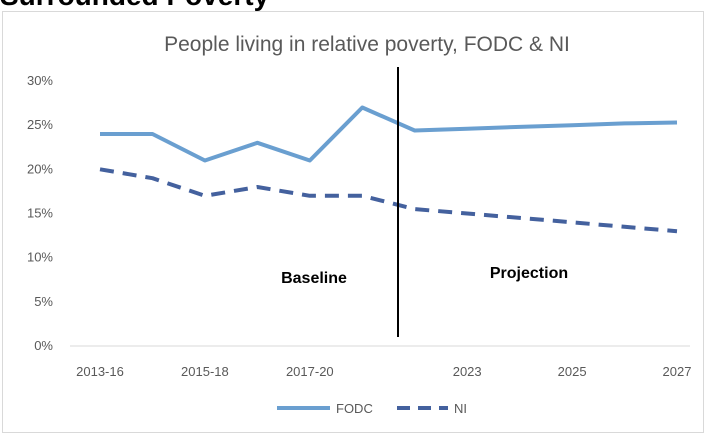 The height and width of the screenshot is (435, 709). Describe the element at coordinates (314, 278) in the screenshot. I see `baseline-annotation: Baseline` at that location.